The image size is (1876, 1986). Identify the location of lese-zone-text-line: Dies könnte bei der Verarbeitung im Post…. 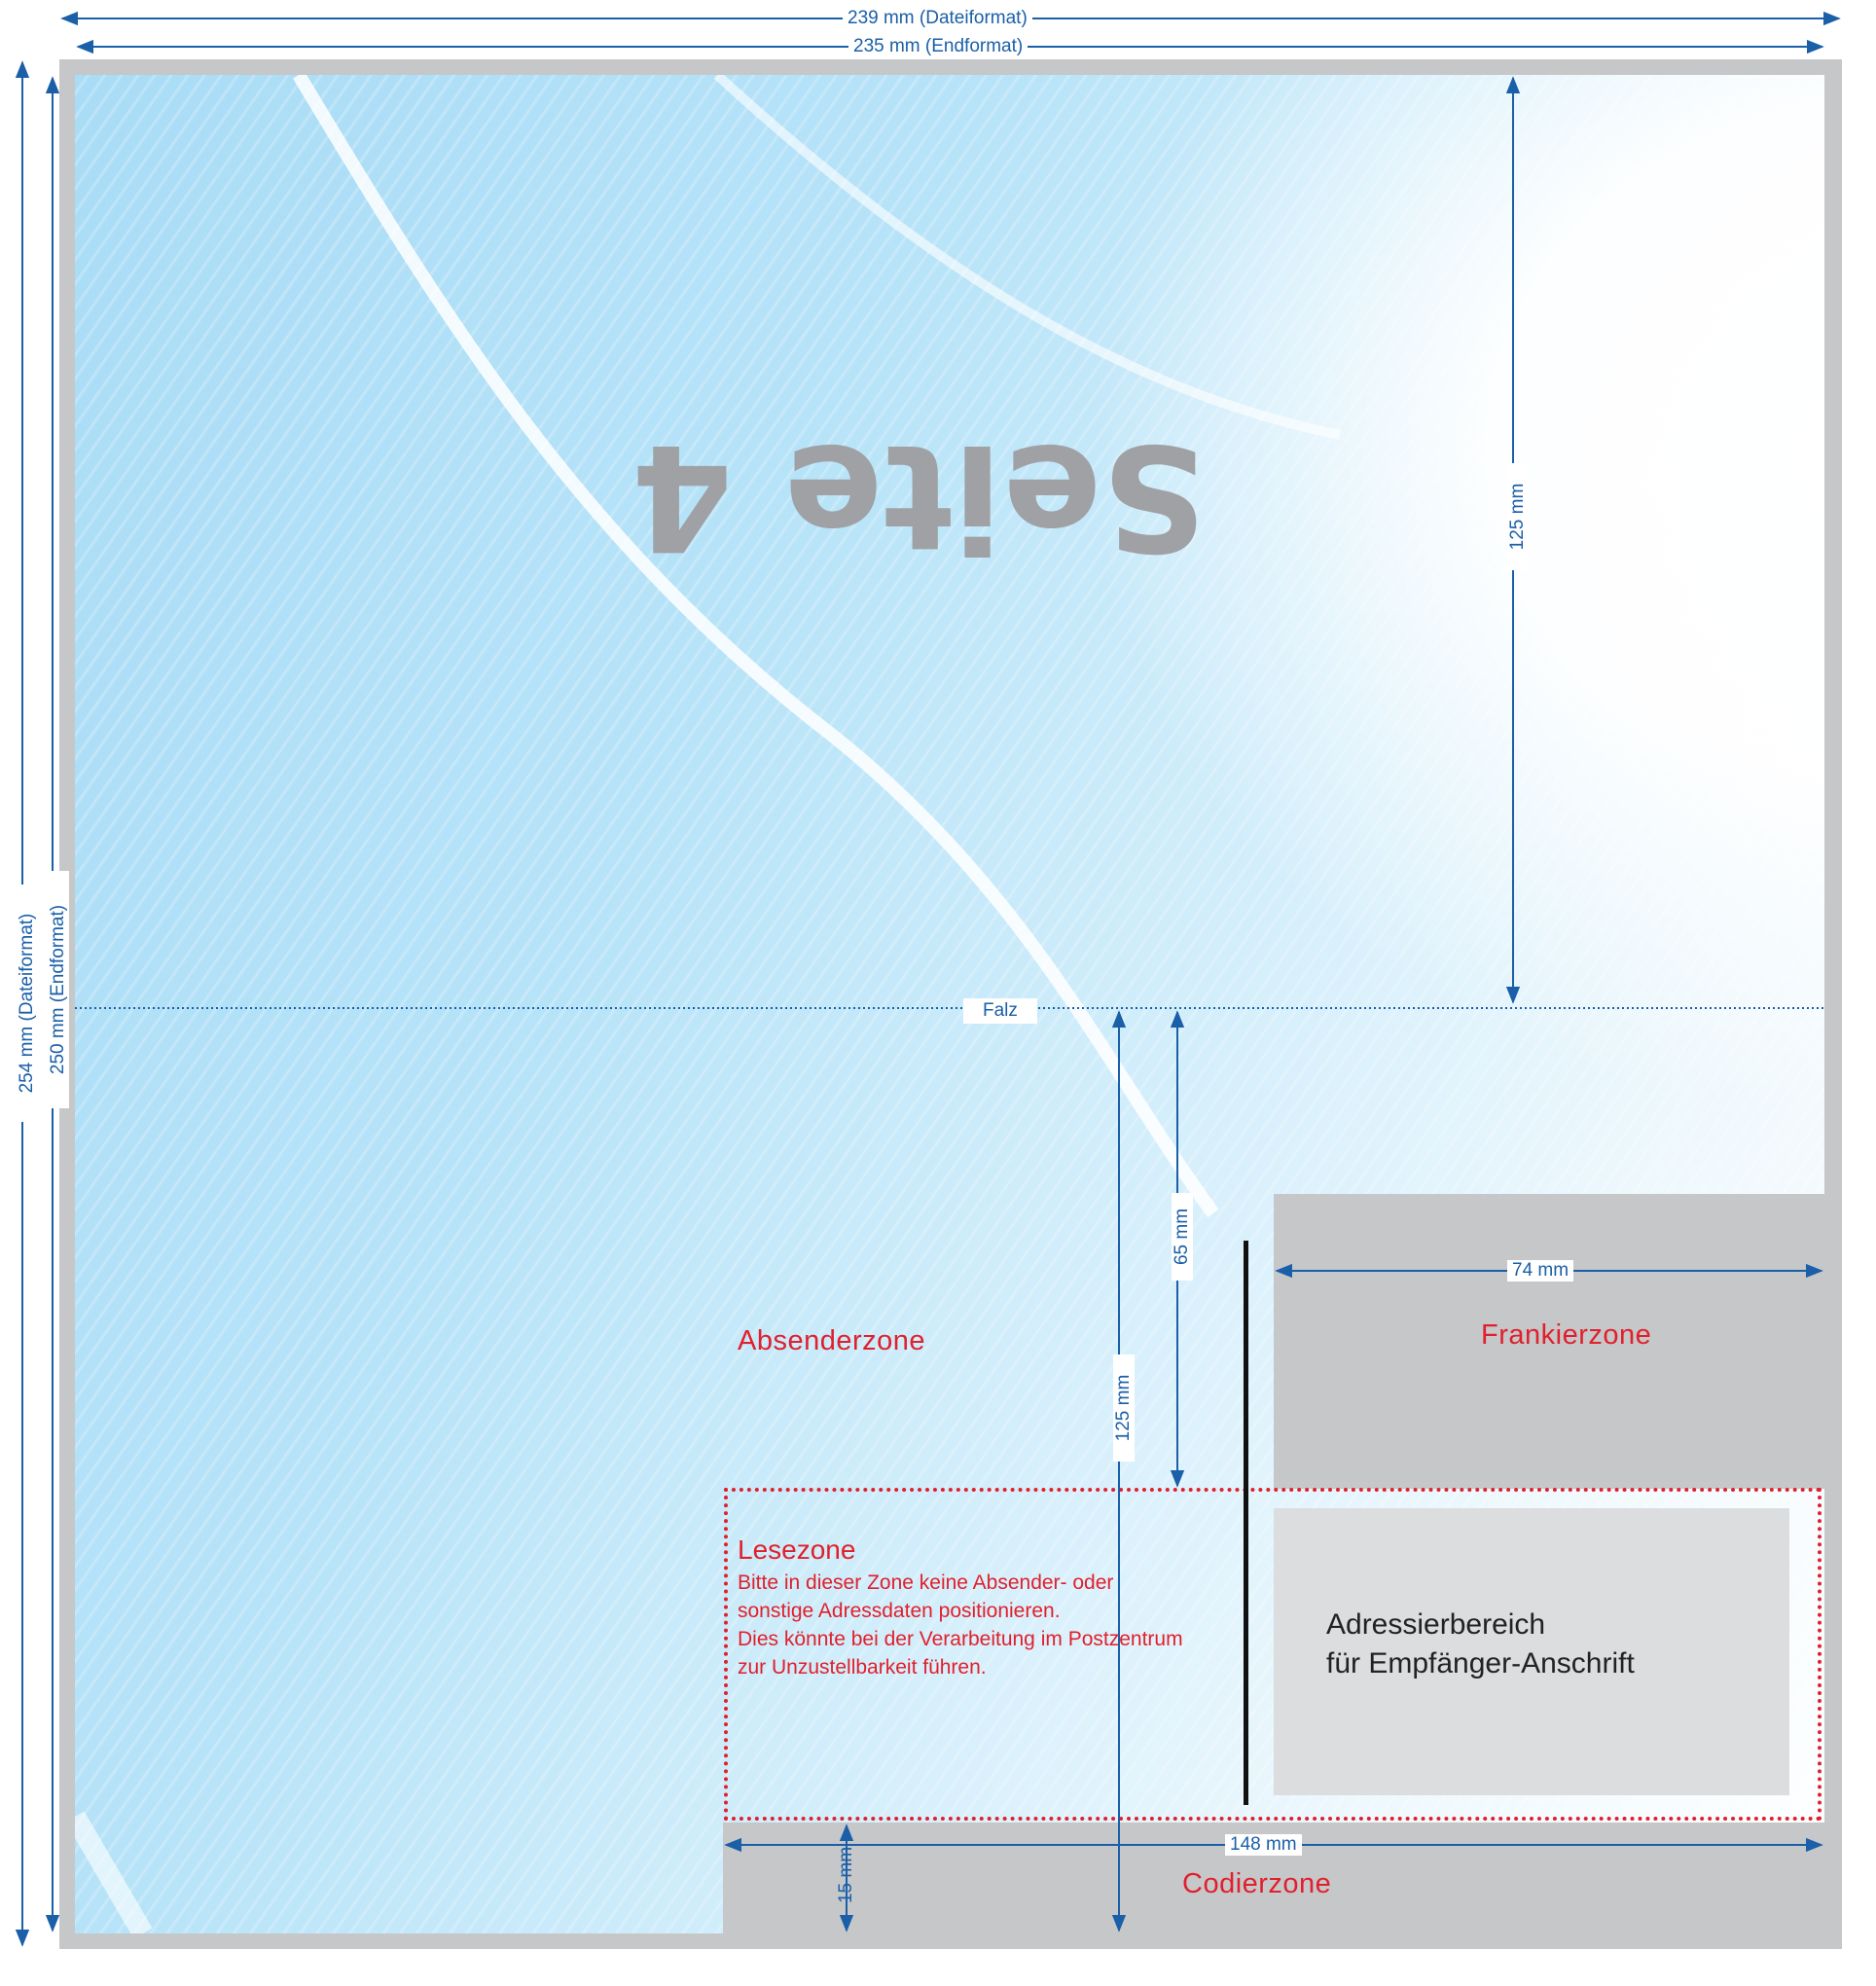
(960, 1639).